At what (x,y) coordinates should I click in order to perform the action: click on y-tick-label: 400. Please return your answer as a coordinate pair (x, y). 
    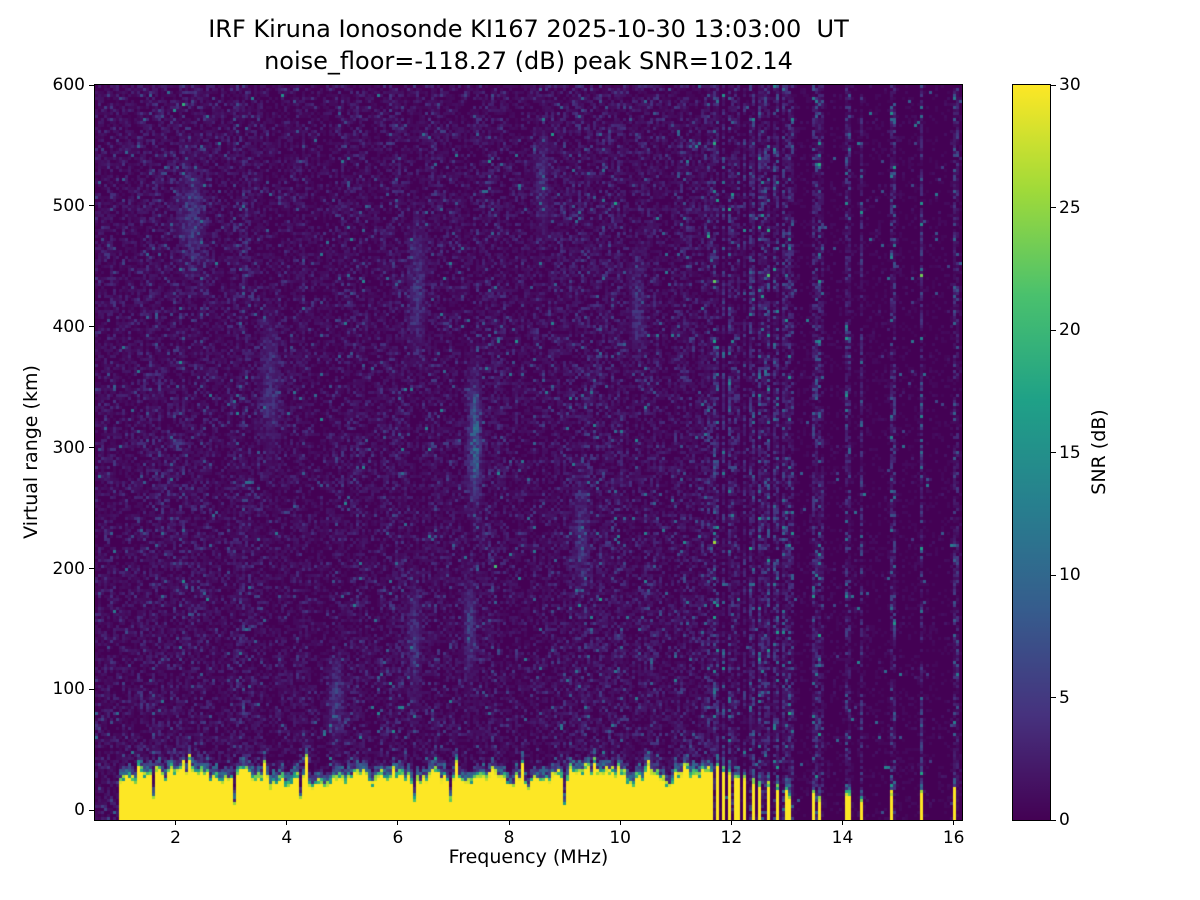
    Looking at the image, I should click on (68, 326).